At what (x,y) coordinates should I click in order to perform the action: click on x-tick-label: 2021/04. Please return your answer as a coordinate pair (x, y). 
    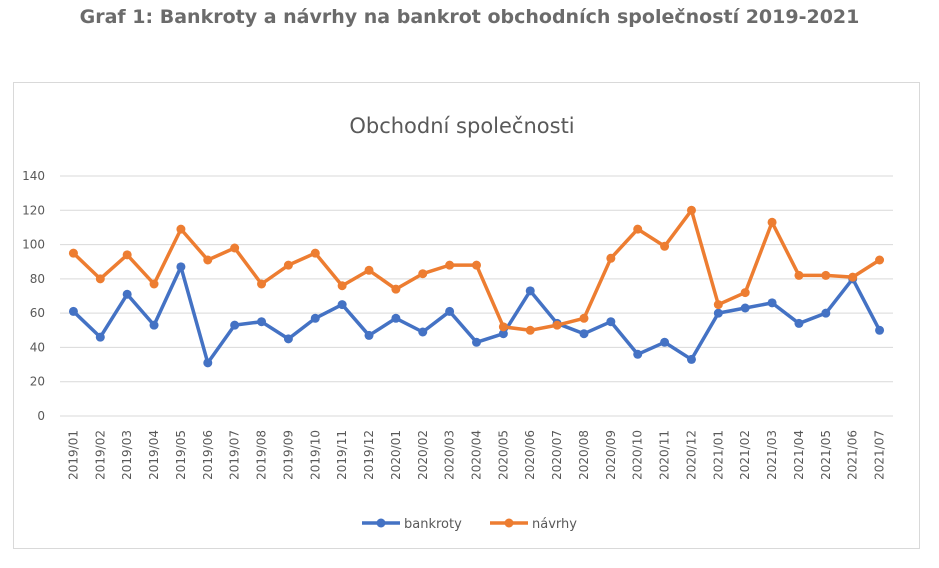
    Looking at the image, I should click on (799, 455).